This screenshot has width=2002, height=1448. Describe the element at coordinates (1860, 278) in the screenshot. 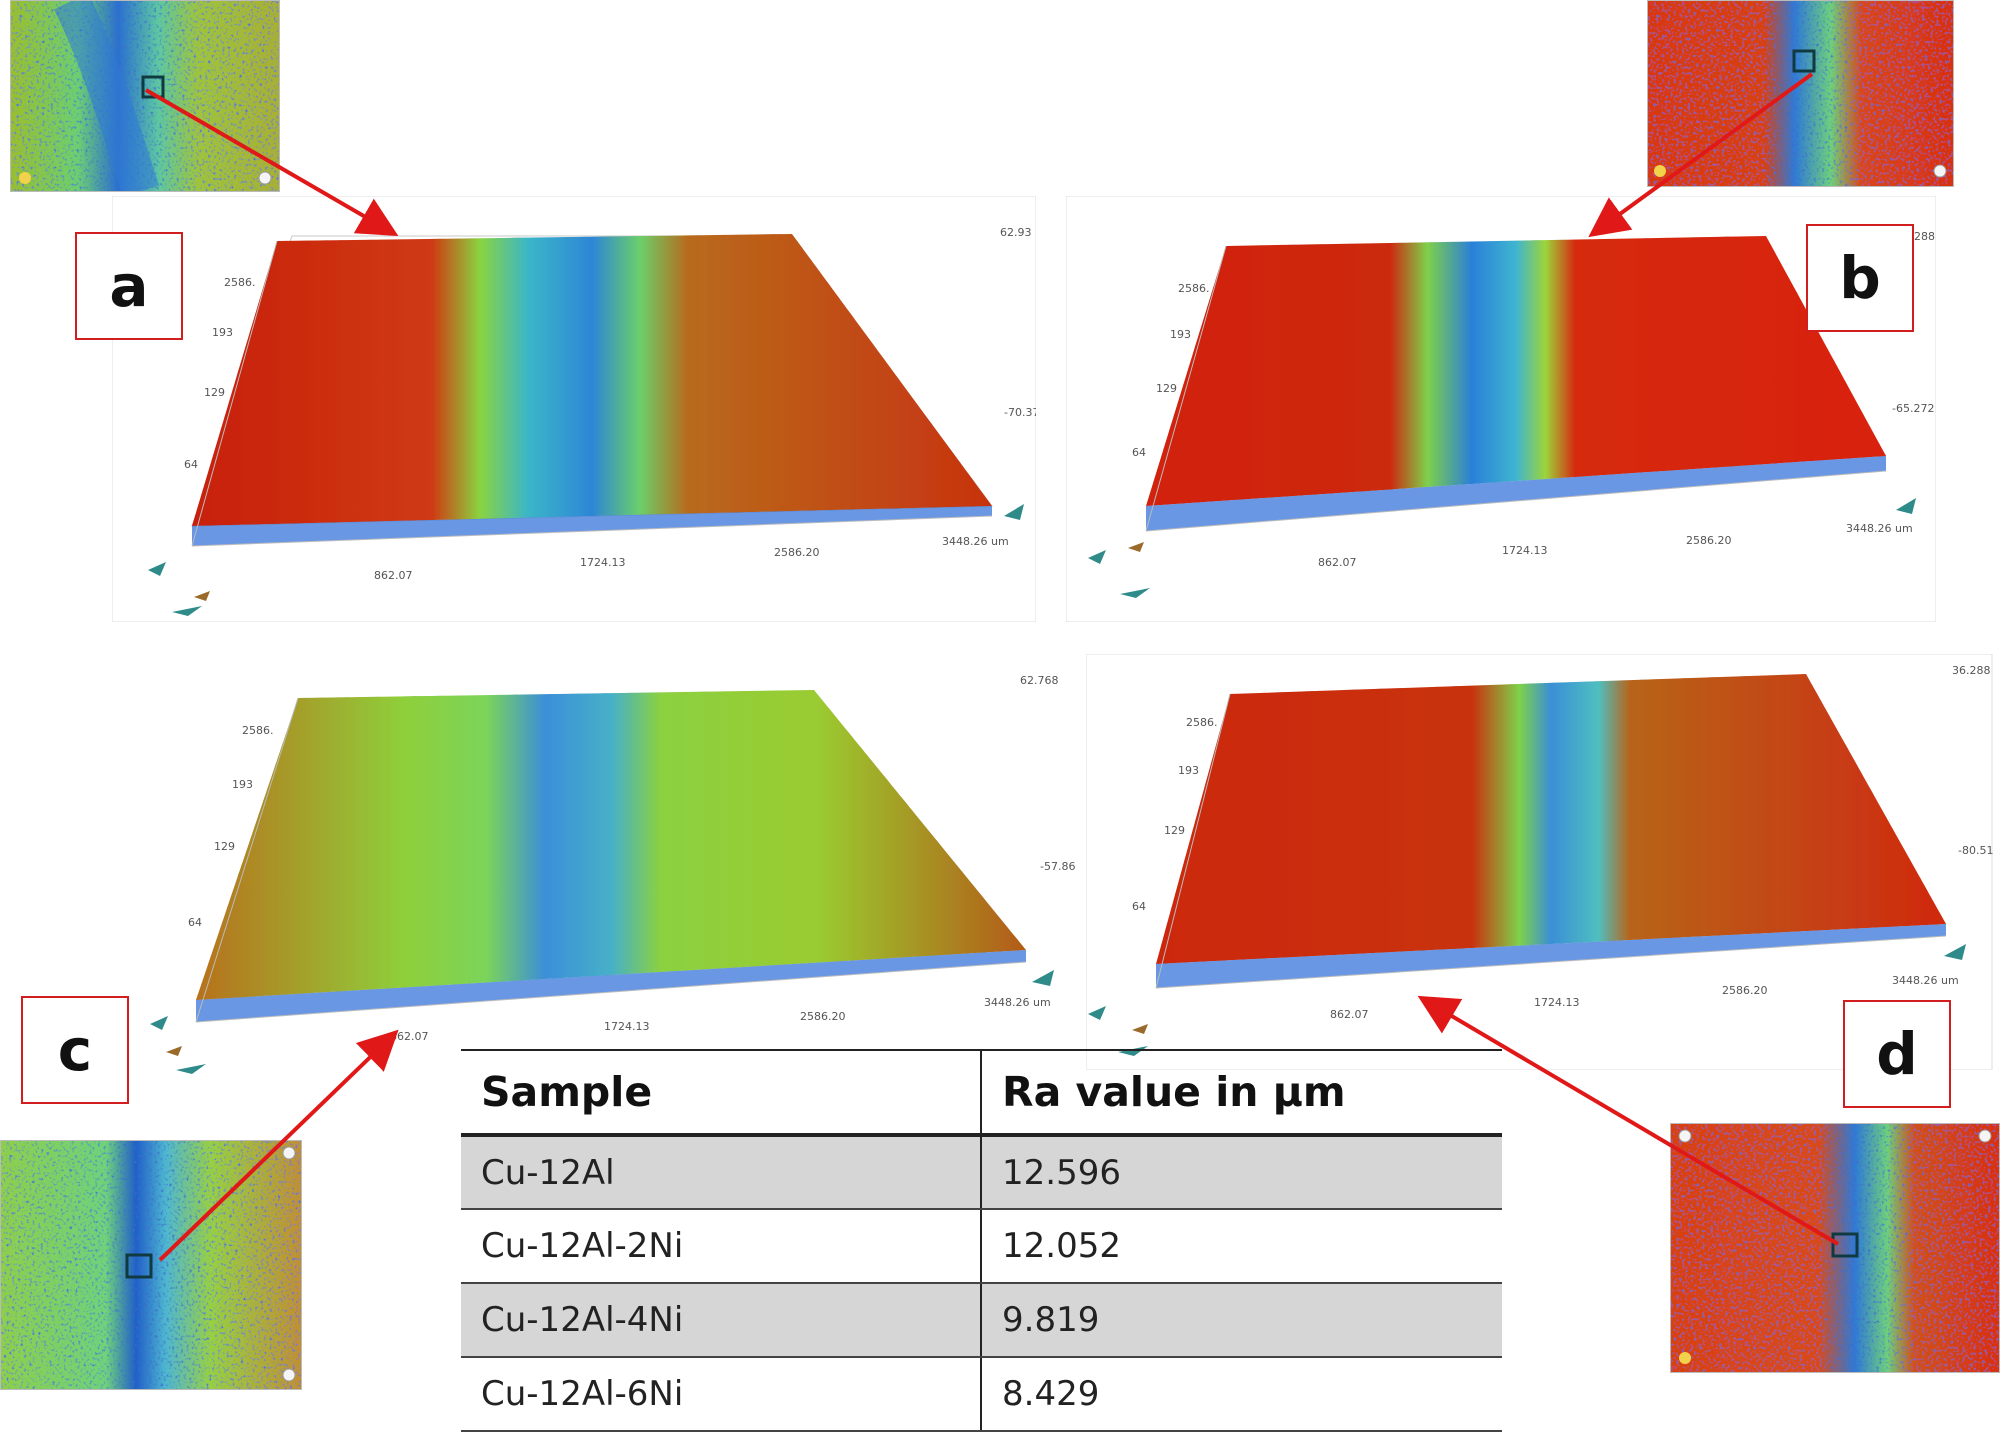

I see `panel-label-b: b` at that location.